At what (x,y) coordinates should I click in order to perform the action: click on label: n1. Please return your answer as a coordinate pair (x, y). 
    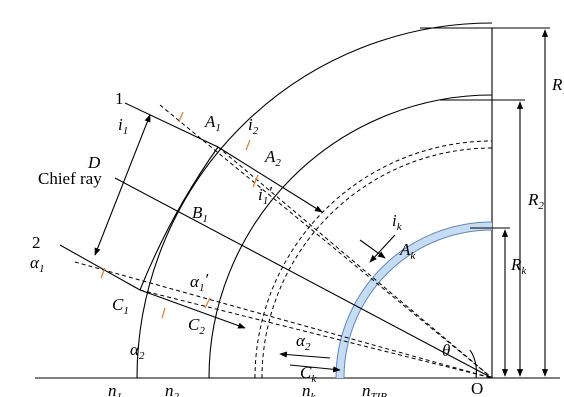
    Looking at the image, I should click on (115, 389).